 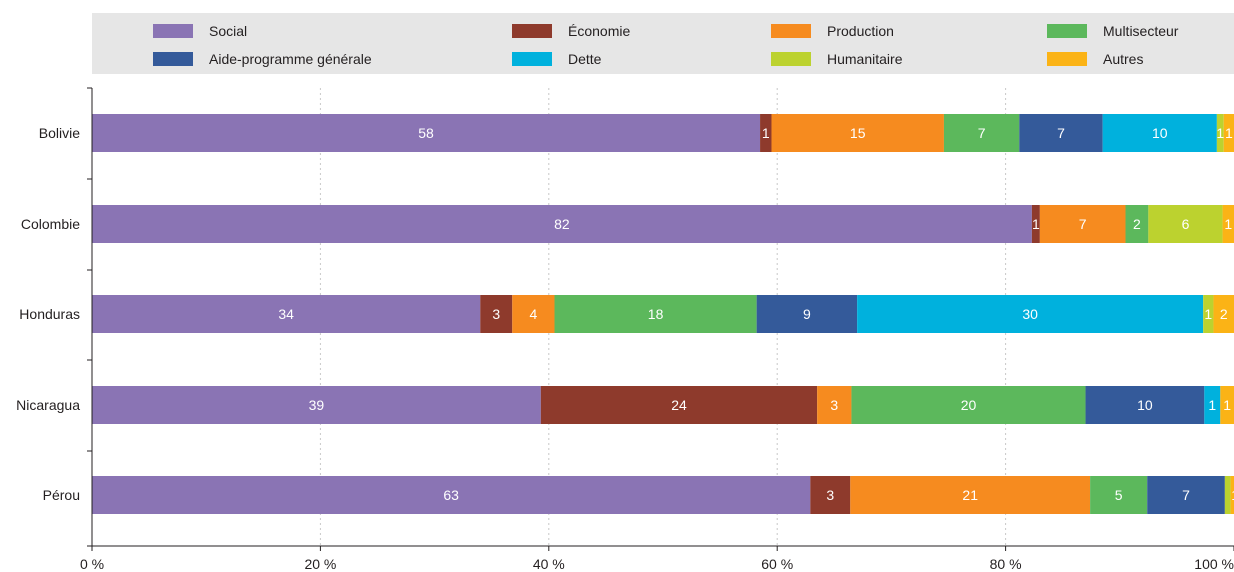 What do you see at coordinates (657, 564) in the screenshot?
I see `tick-labels: 0 % 20 % 40 % 60 % 80 % 100 %` at bounding box center [657, 564].